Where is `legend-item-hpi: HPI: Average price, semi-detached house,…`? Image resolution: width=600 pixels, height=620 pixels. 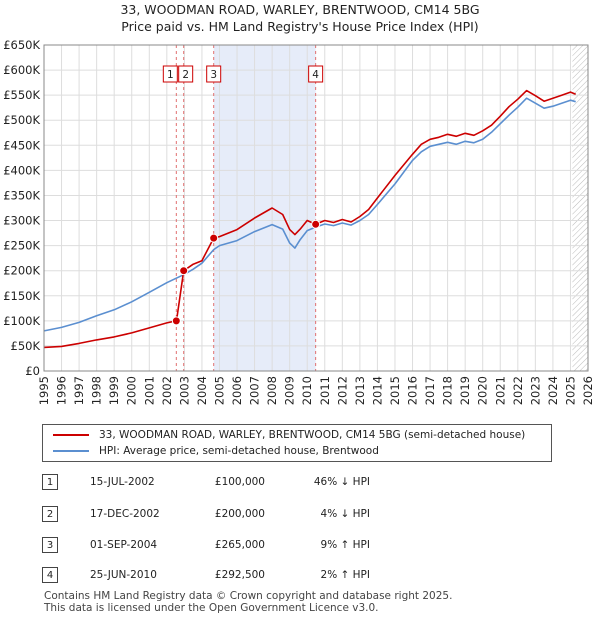
legend-item-hpi: HPI: Average price, semi-detached house,… is located at coordinates (216, 451).